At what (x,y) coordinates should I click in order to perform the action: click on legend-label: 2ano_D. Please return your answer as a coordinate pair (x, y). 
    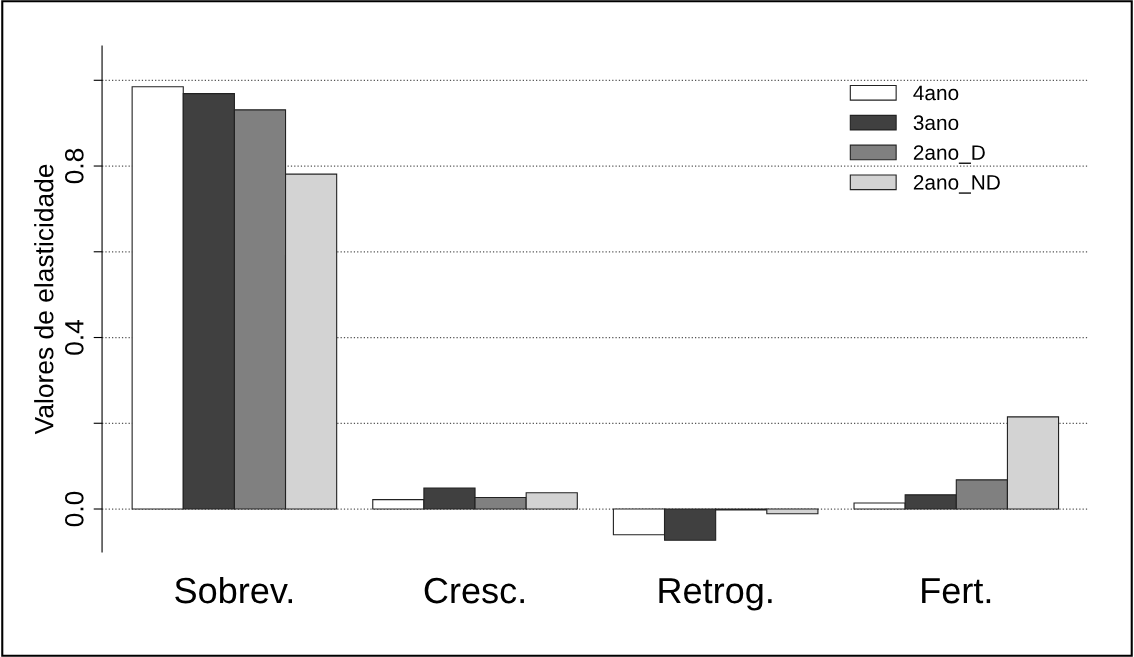
    Looking at the image, I should click on (949, 154).